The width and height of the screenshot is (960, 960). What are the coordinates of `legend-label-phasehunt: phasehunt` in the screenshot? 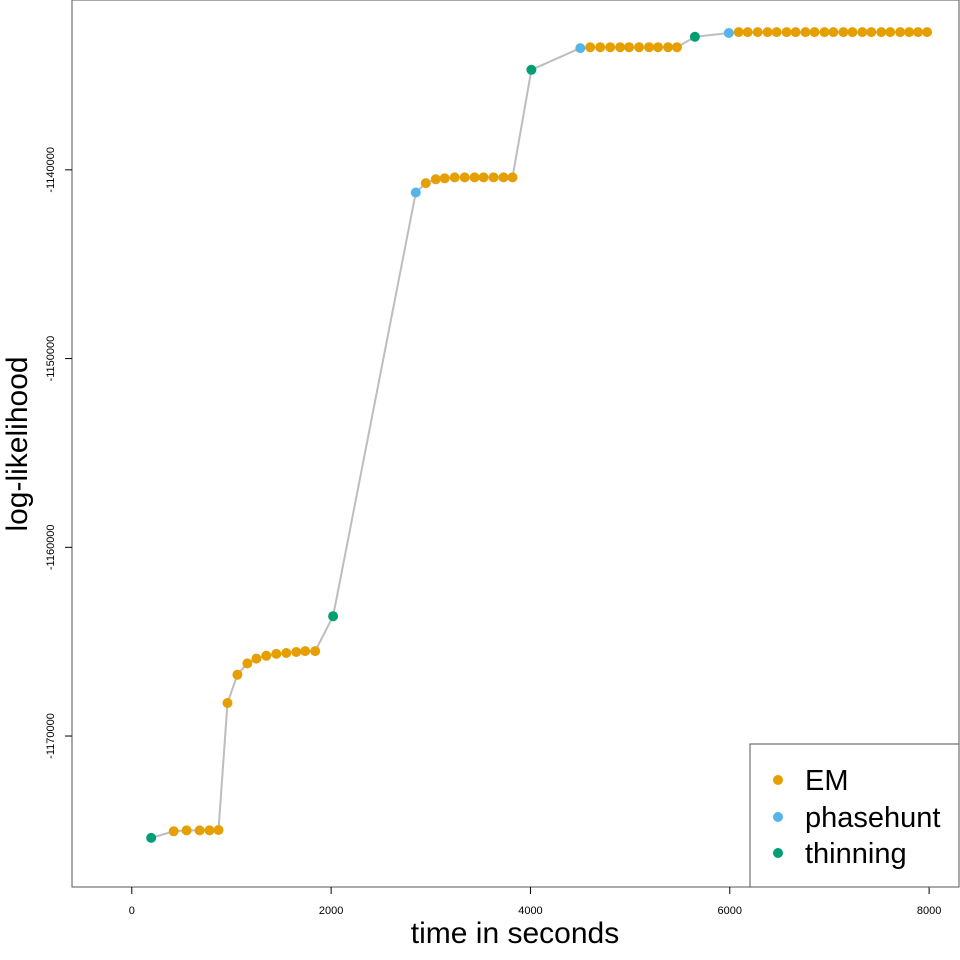 It's located at (872, 818).